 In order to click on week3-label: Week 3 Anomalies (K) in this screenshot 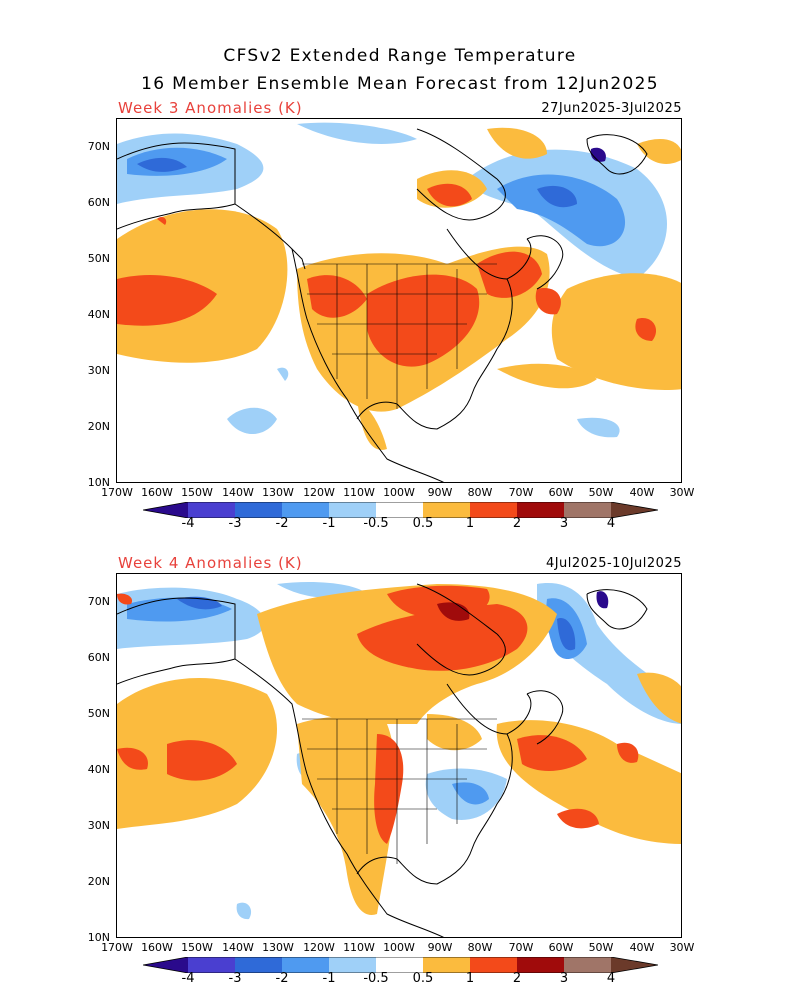, I will do `click(210, 108)`.